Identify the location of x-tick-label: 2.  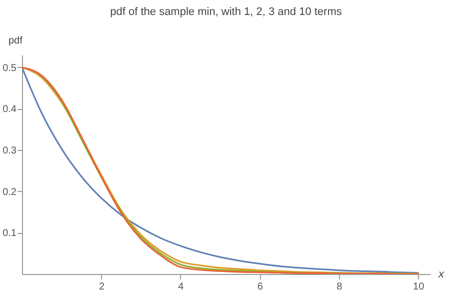
(101, 287).